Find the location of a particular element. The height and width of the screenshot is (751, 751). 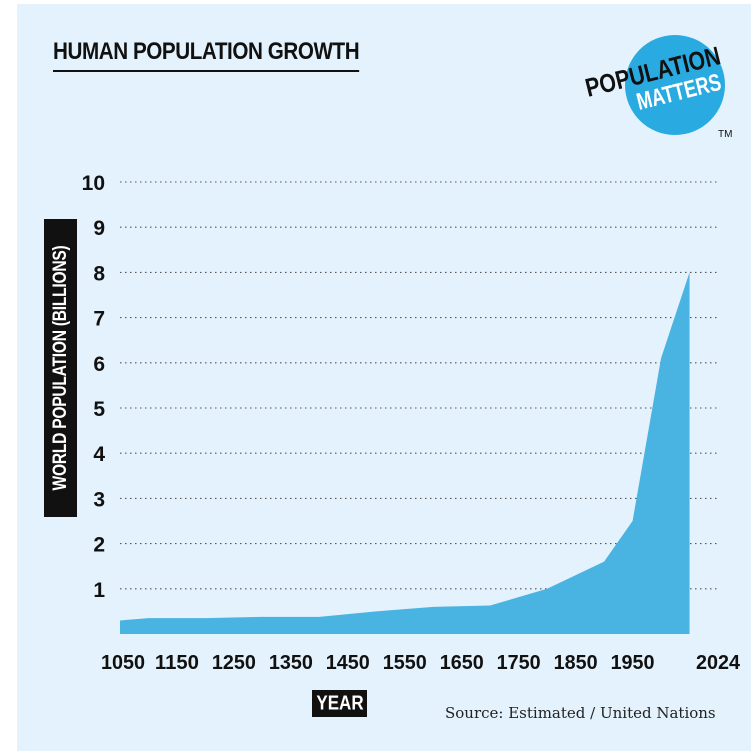

population-matters-logo: POPULATION MATTERS TM is located at coordinates (658, 87).